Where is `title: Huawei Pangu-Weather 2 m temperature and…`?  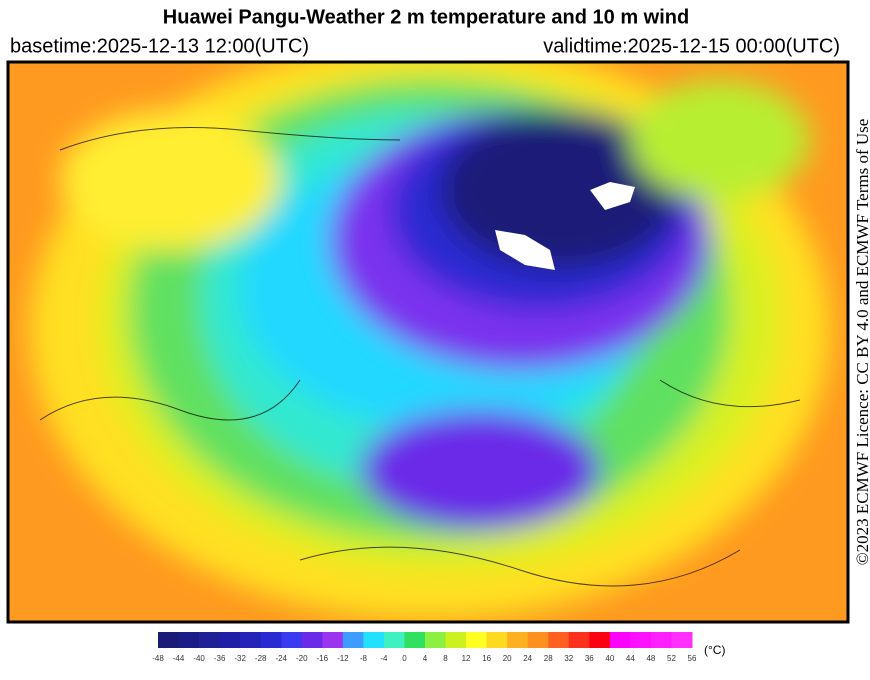 title: Huawei Pangu-Weather 2 m temperature and… is located at coordinates (426, 17).